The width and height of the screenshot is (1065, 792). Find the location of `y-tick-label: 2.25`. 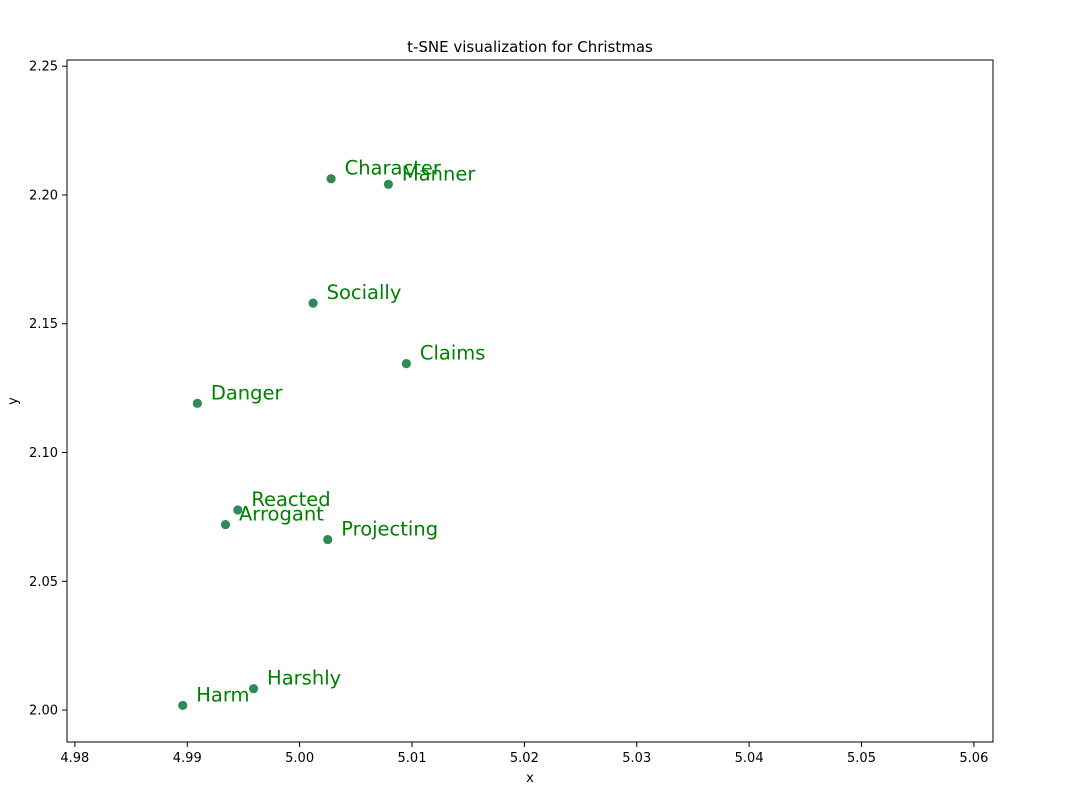

y-tick-label: 2.25 is located at coordinates (43, 67).